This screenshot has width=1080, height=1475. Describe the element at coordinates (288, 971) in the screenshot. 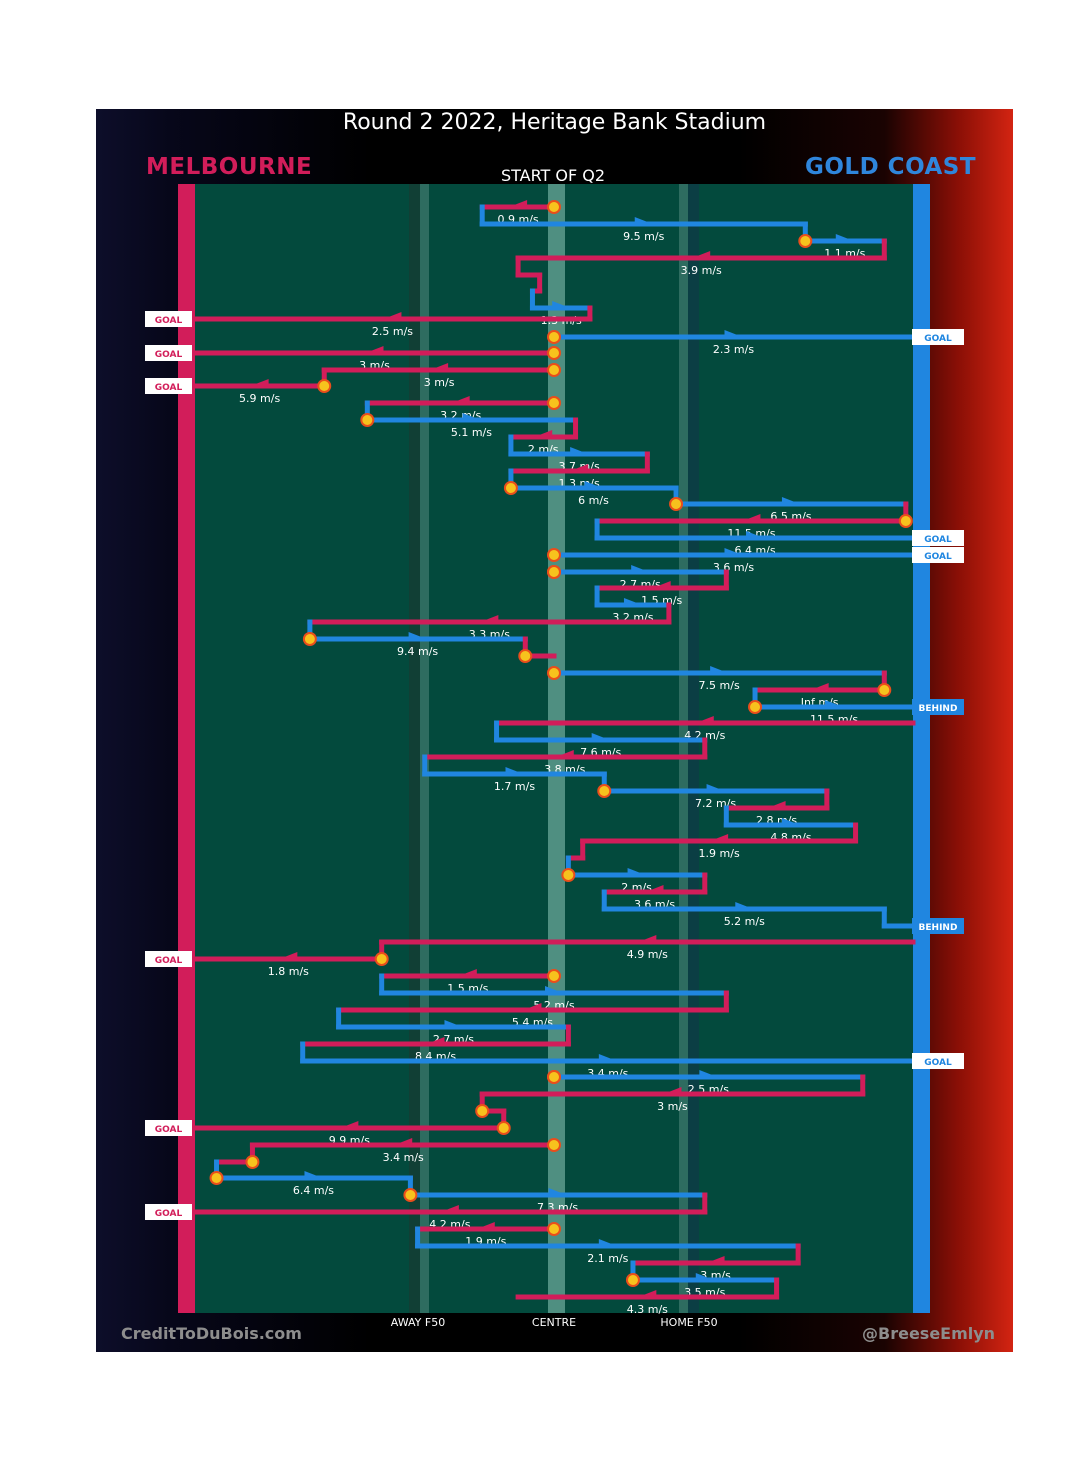

I see `speed-label: 1.8 m/s` at that location.